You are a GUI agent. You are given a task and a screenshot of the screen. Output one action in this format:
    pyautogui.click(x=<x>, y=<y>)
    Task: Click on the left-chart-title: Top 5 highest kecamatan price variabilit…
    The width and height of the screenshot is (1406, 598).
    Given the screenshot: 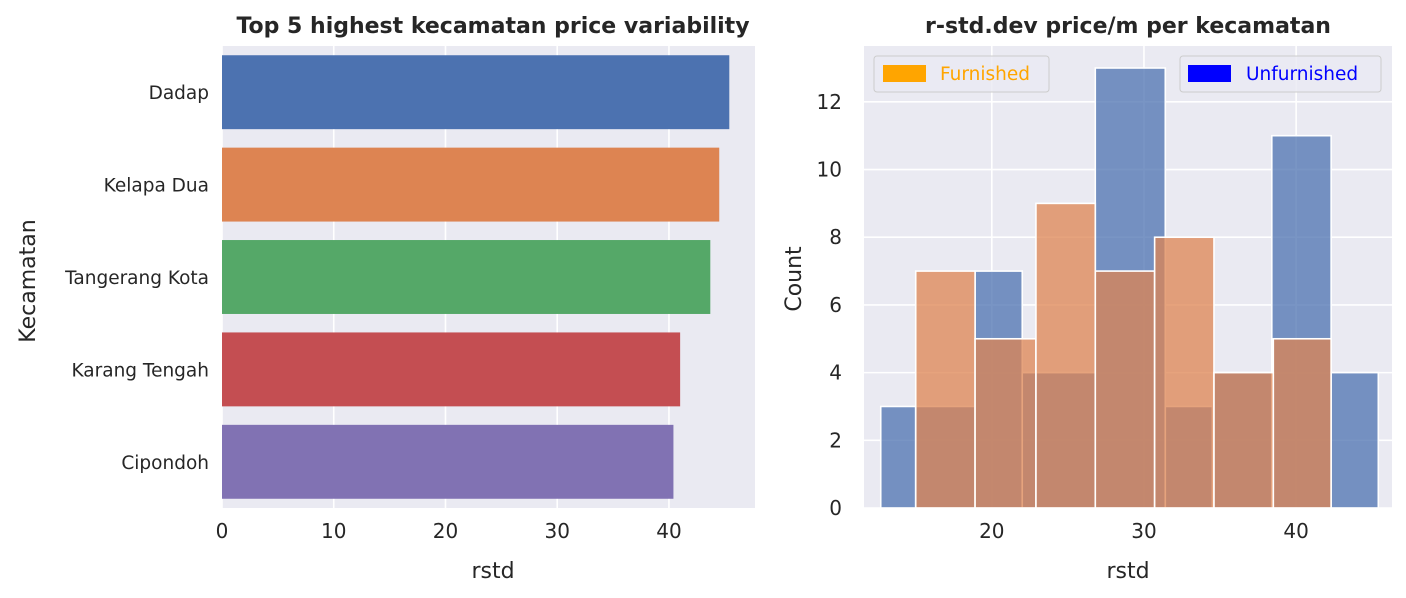 What is the action you would take?
    pyautogui.click(x=492, y=26)
    